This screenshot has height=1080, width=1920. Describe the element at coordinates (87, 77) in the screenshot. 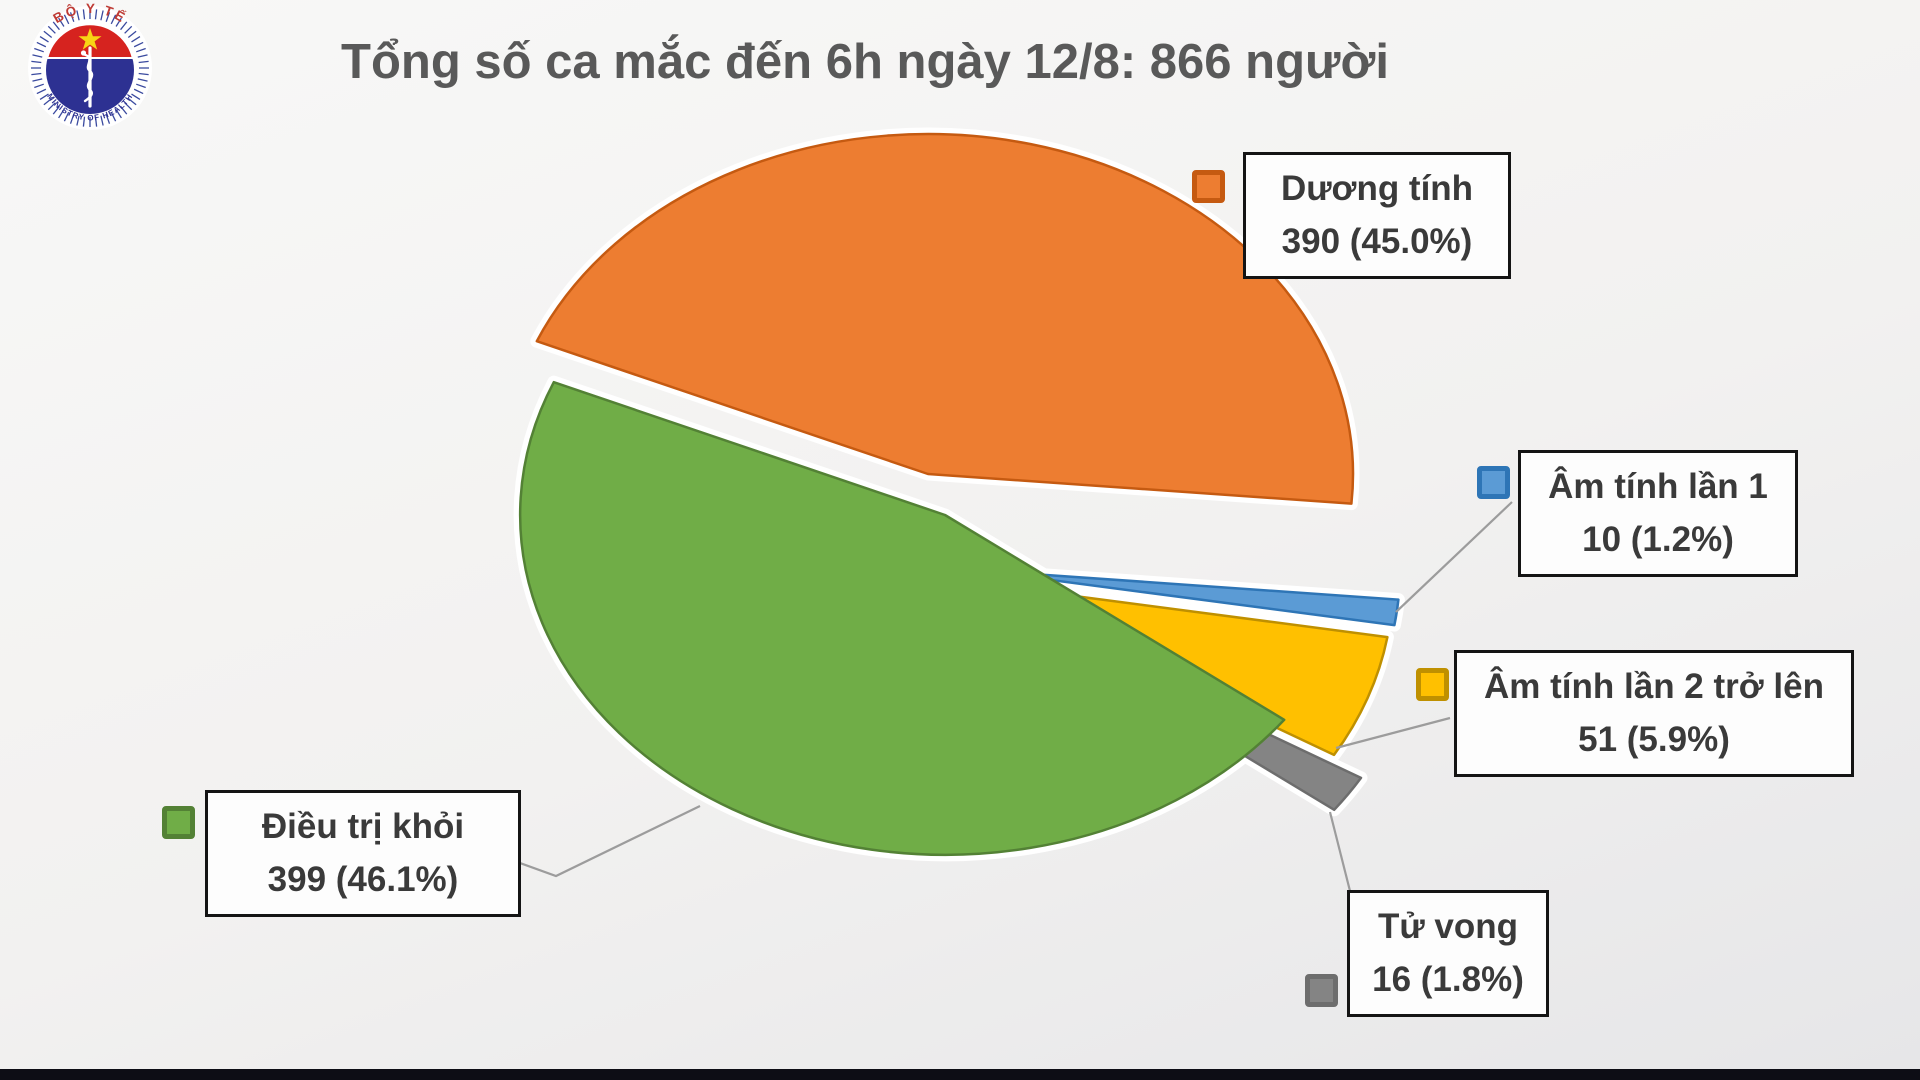

I see `logo-serpent-icon` at that location.